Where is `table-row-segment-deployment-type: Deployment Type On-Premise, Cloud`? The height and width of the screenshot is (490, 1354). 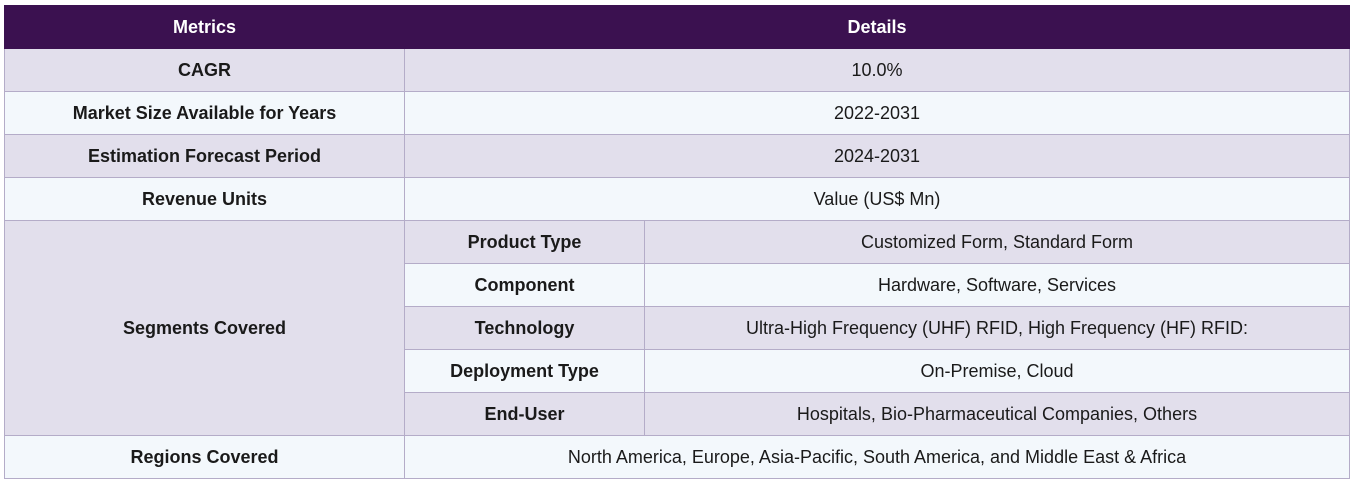
table-row-segment-deployment-type: Deployment Type On-Premise, Cloud is located at coordinates (677, 371).